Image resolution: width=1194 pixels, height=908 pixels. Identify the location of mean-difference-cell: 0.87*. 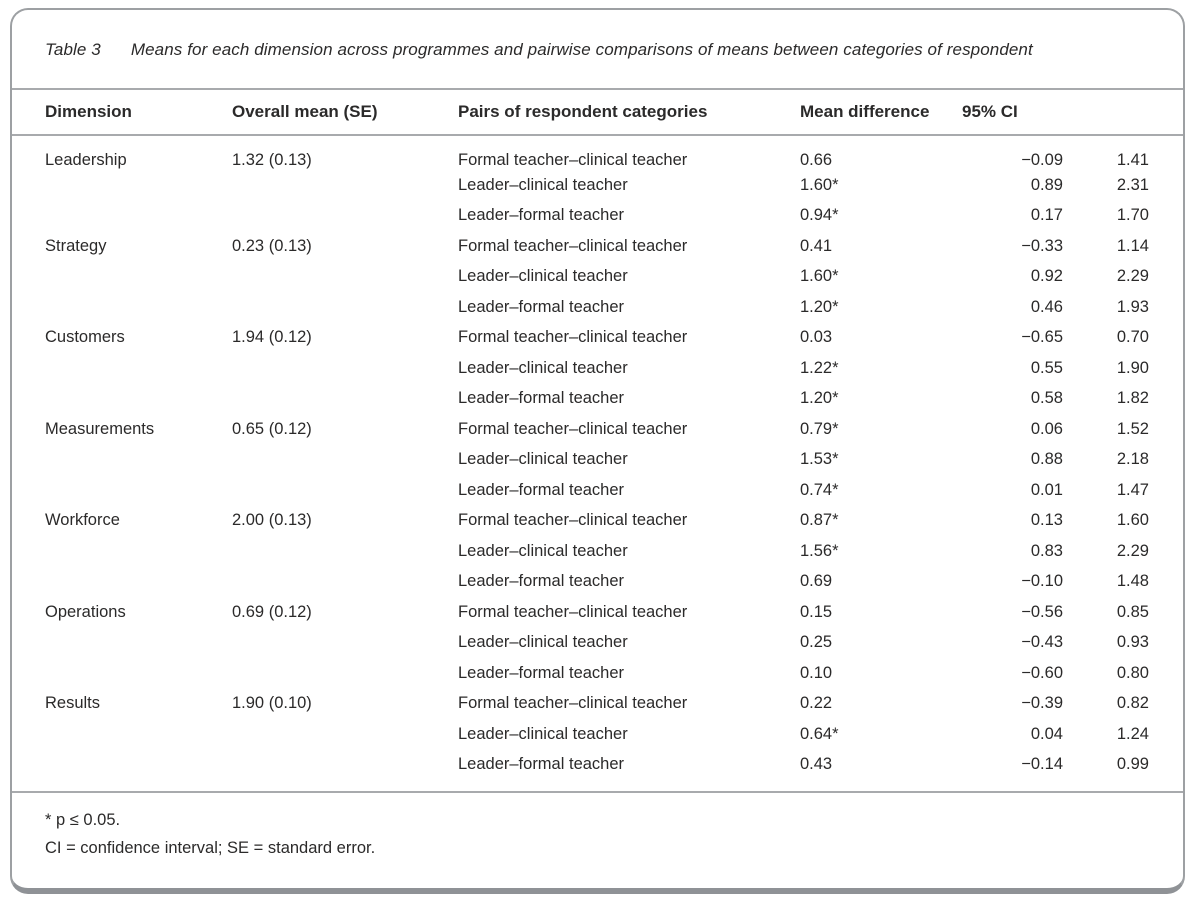
(819, 520).